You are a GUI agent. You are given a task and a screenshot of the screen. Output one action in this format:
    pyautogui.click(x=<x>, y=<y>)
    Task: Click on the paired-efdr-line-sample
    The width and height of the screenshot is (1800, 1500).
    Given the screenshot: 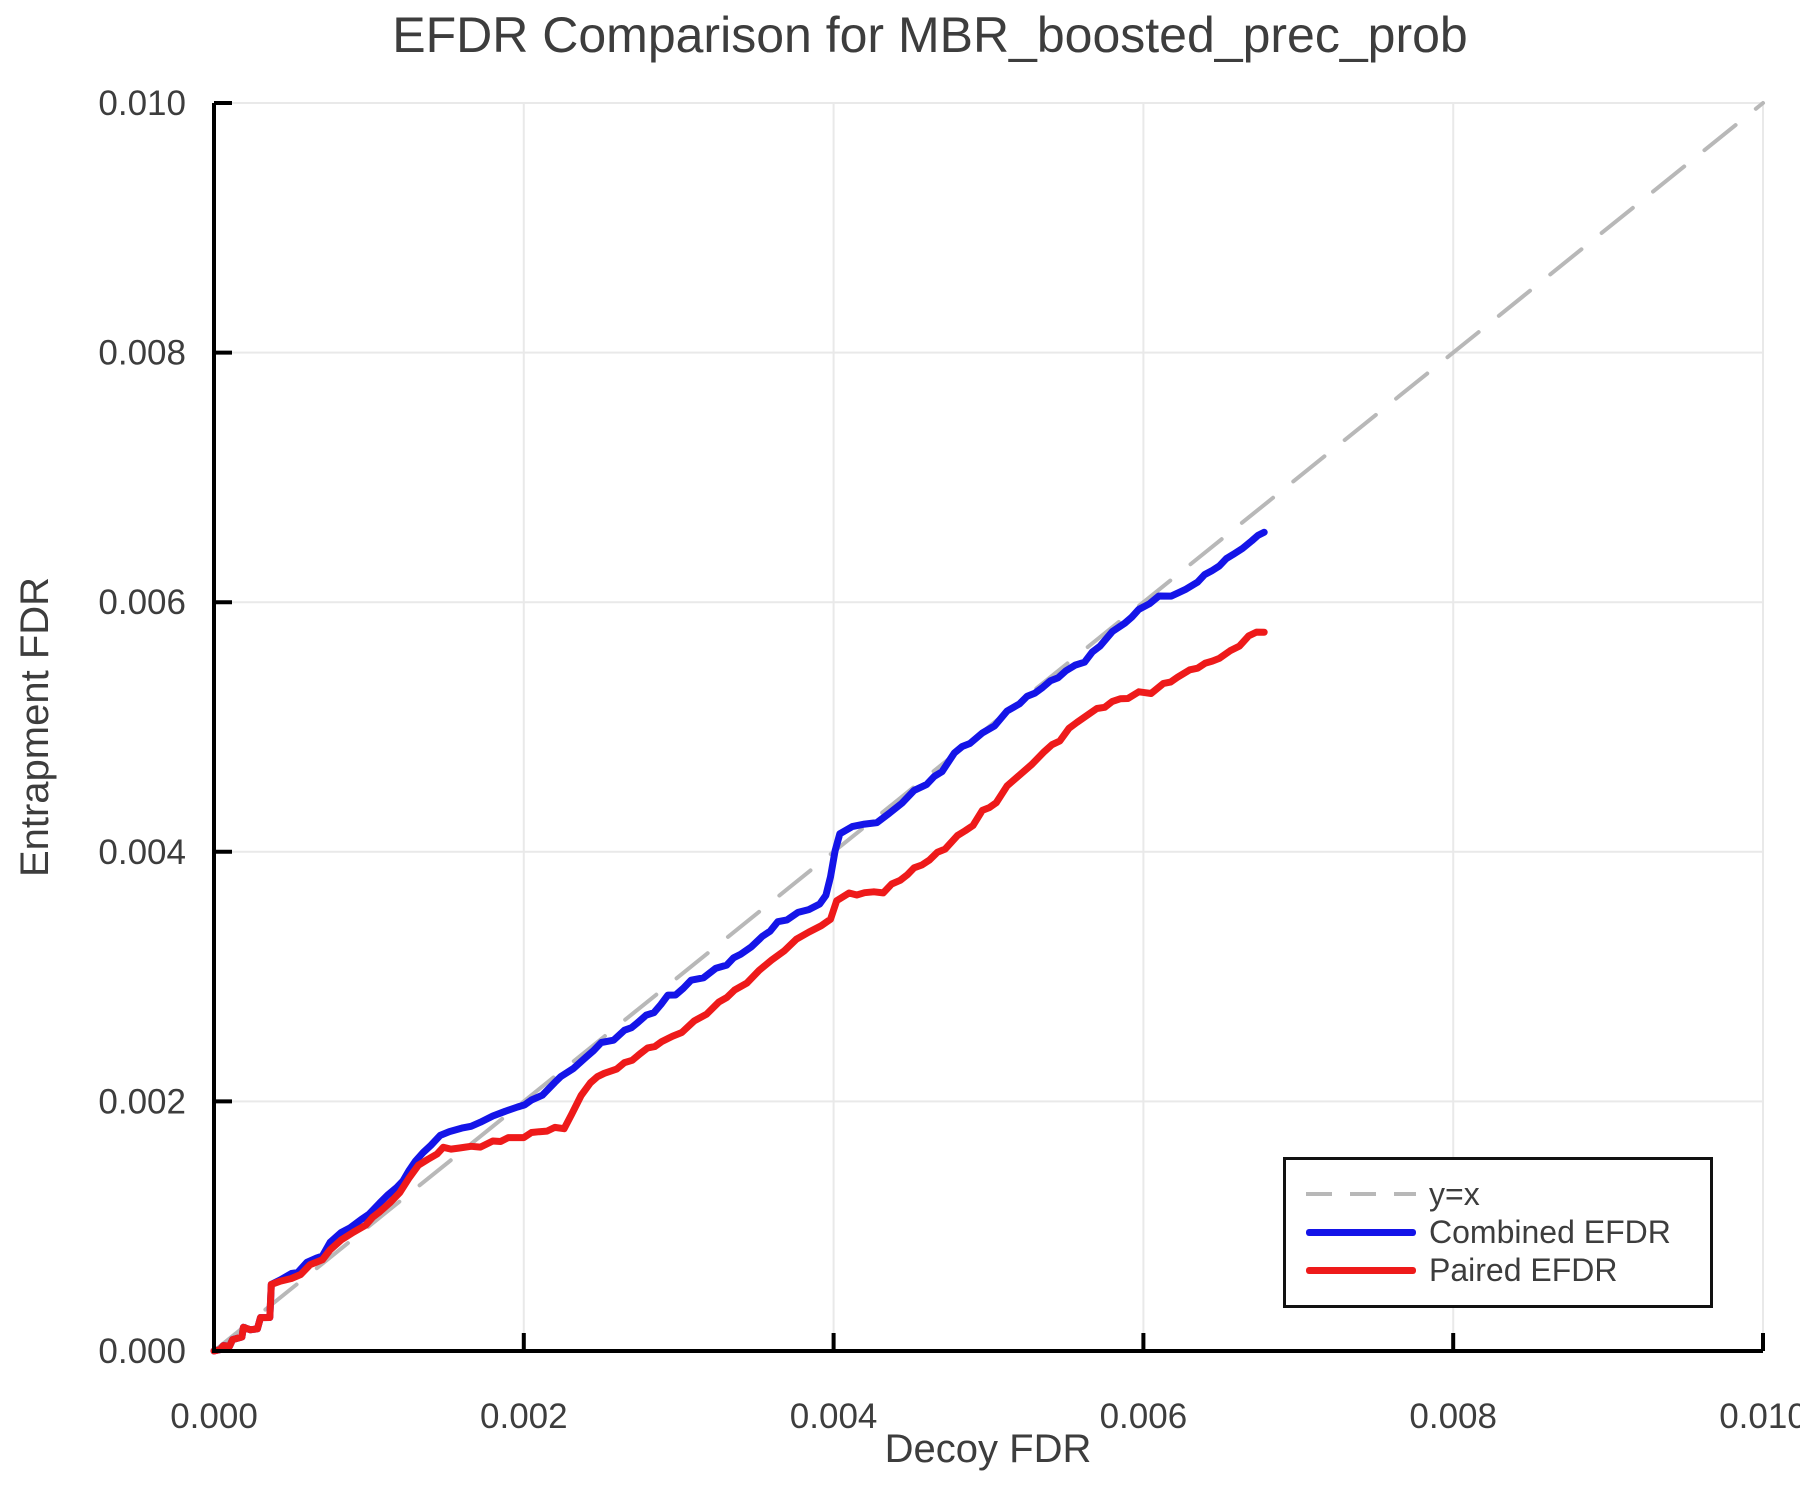 What is the action you would take?
    pyautogui.click(x=1361, y=1270)
    